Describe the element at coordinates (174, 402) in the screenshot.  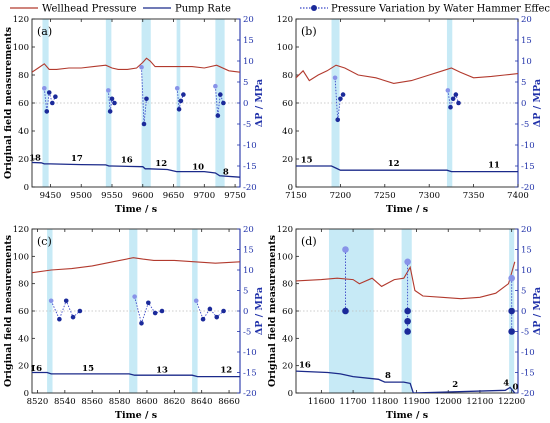
I see `x-tick-label: 8620` at that location.